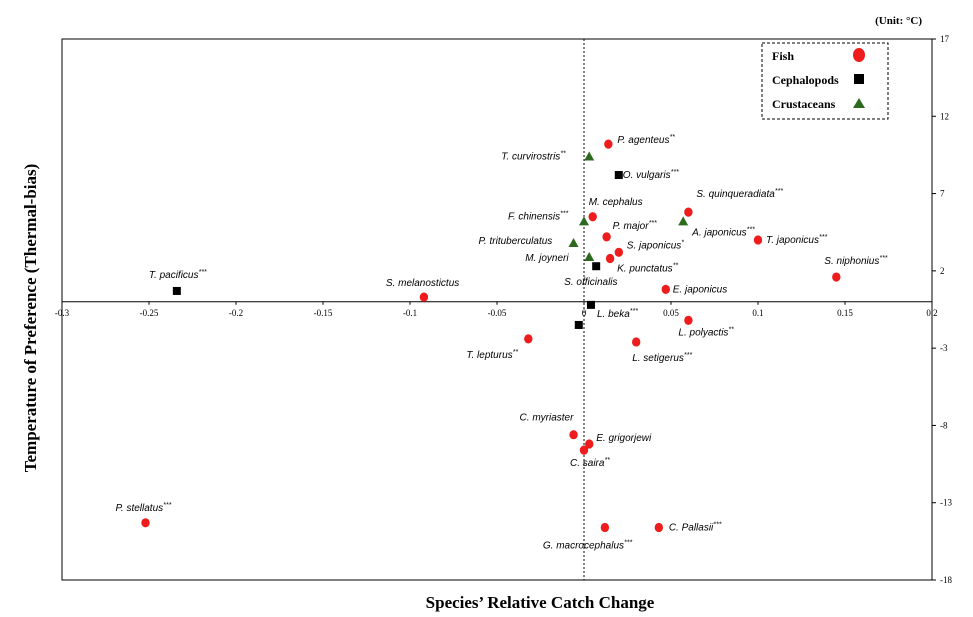 The height and width of the screenshot is (617, 973). I want to click on legend-label-fish: Fish, so click(783, 56).